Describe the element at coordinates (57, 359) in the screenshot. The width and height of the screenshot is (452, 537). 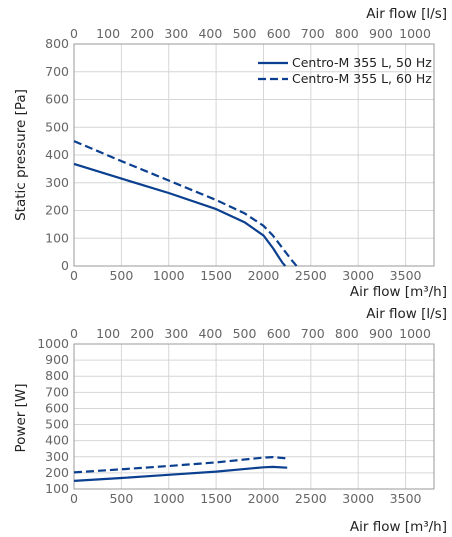
I see `y-tick-label: 900` at that location.